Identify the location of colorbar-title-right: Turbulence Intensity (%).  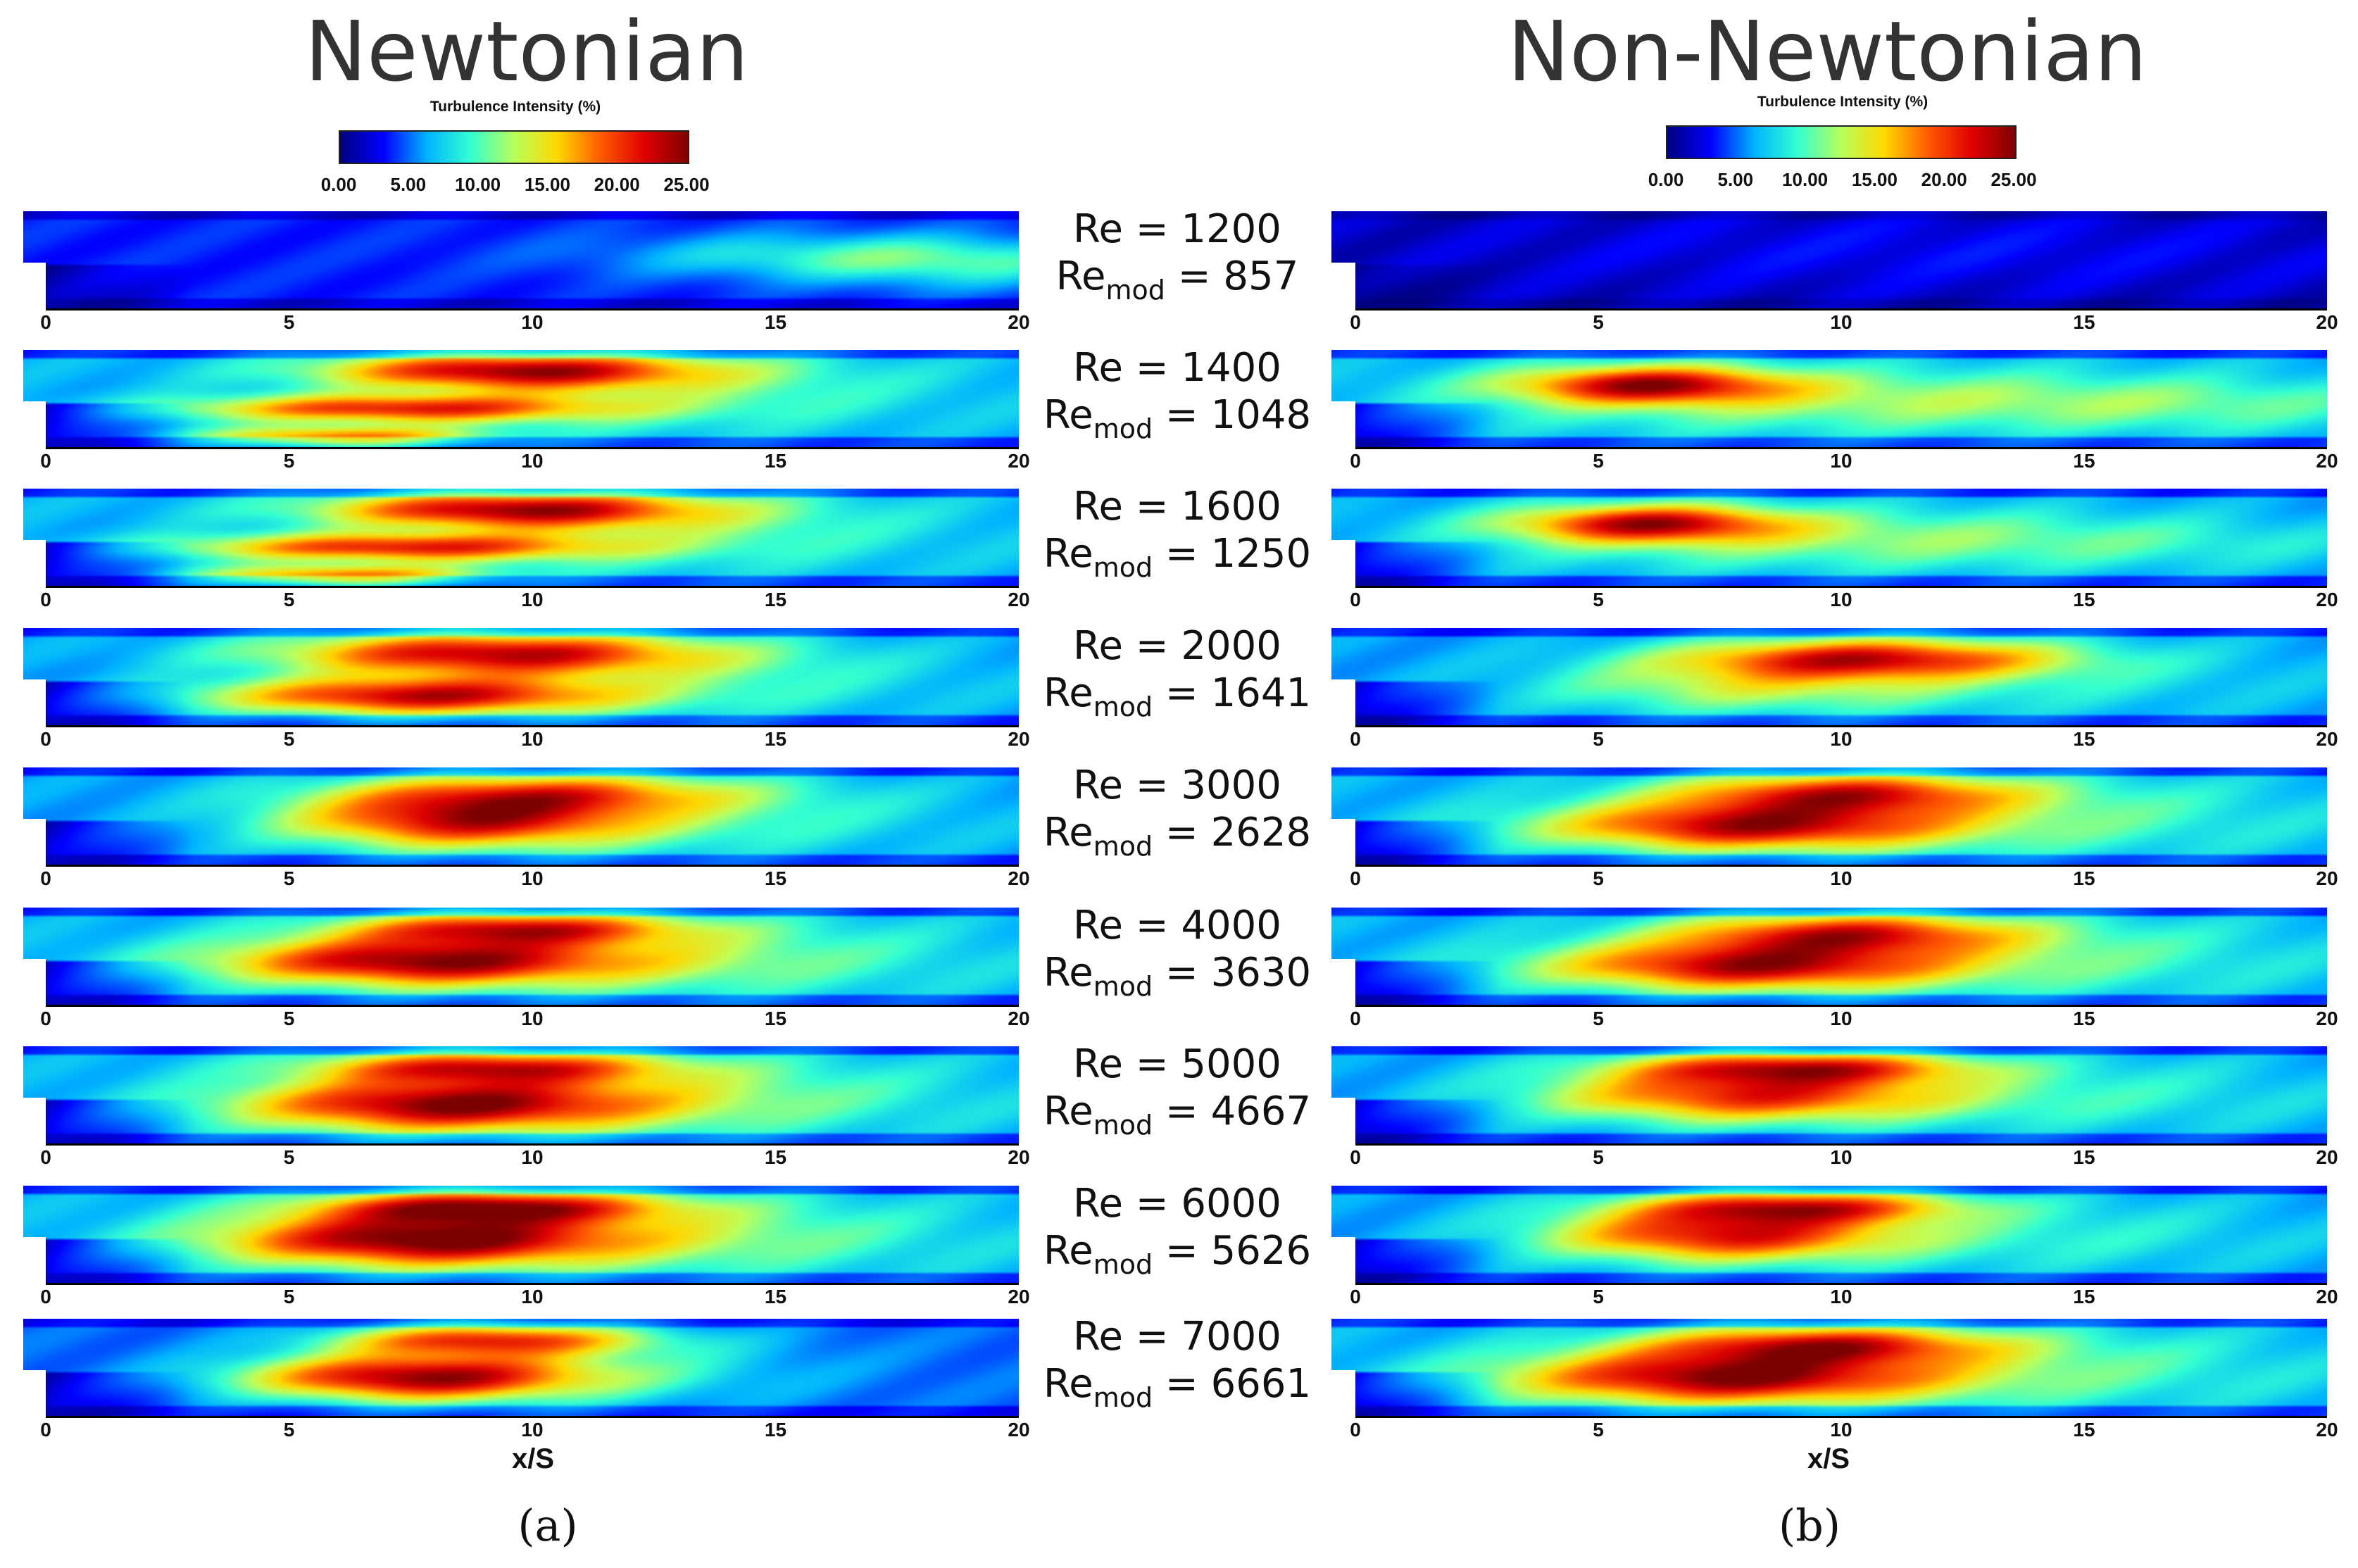
(1843, 102).